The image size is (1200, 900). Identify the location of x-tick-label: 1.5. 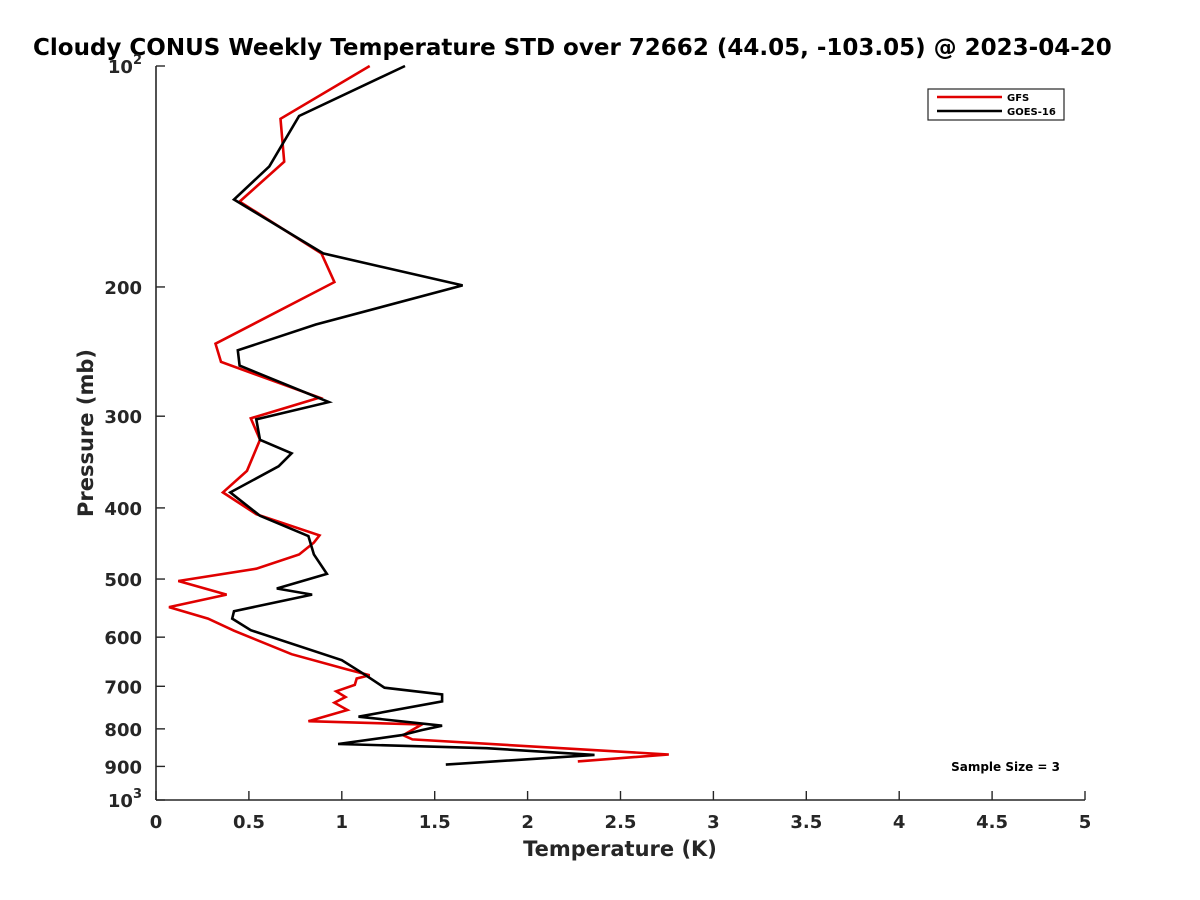
(435, 822).